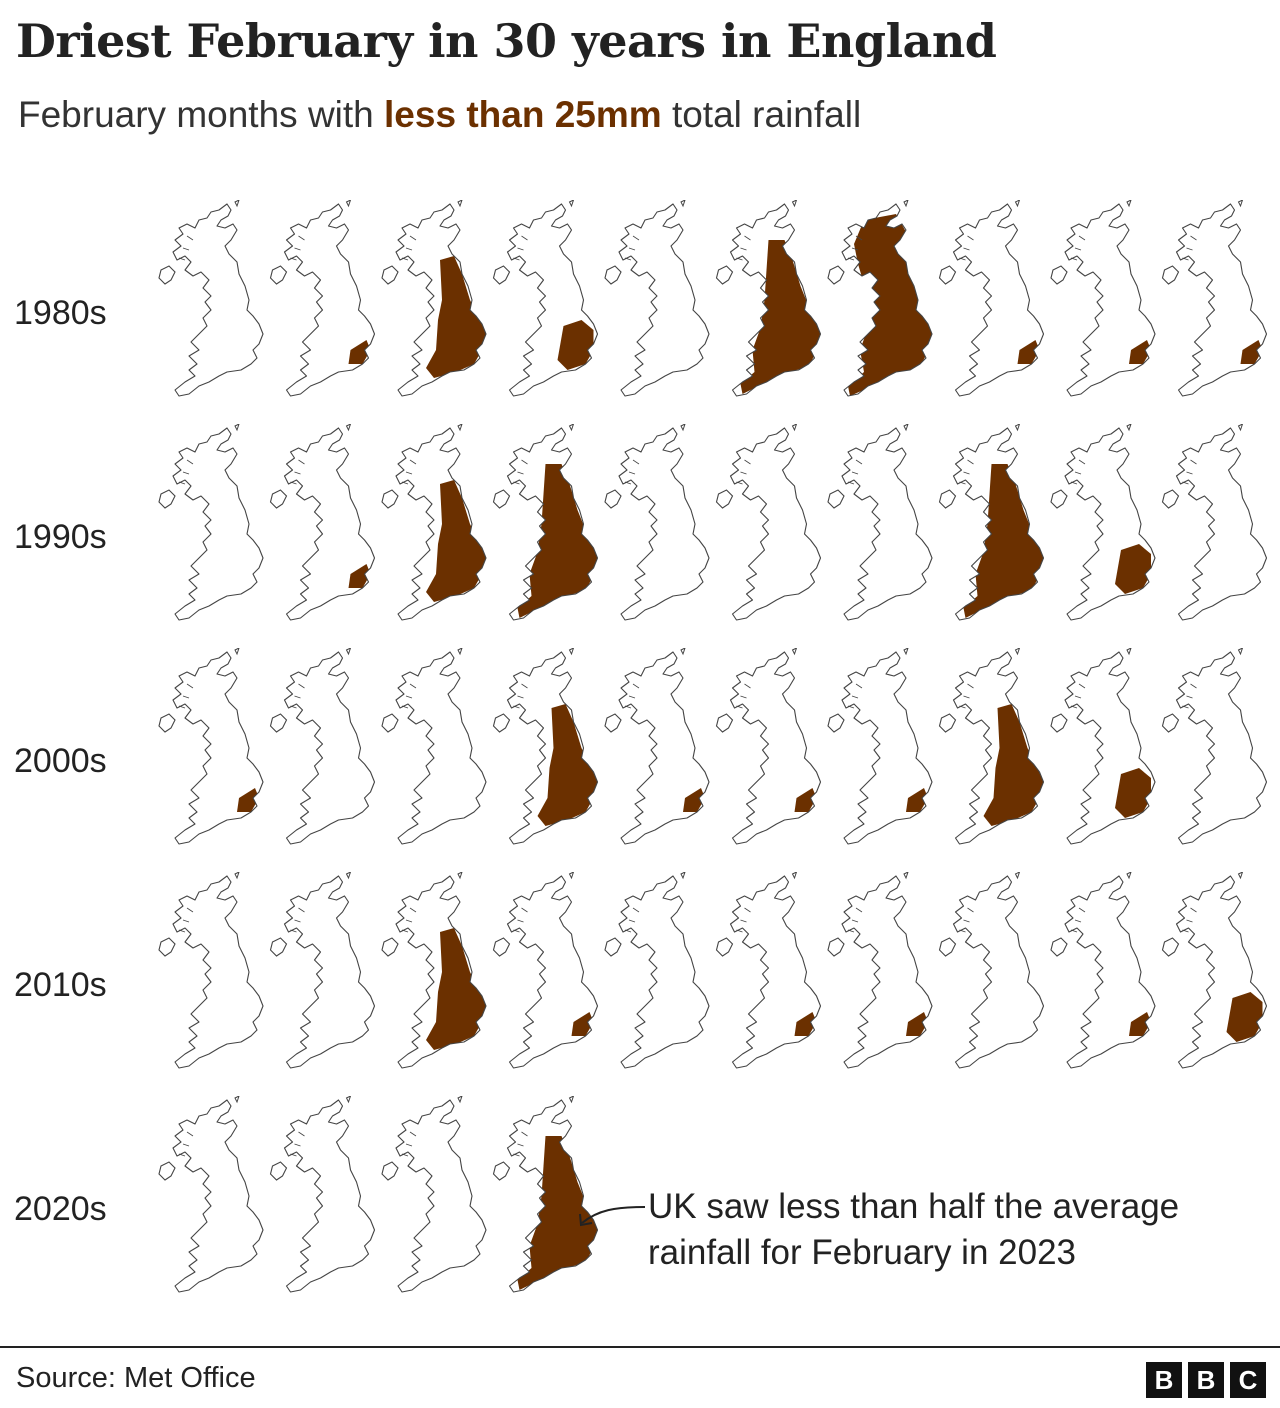  I want to click on annotation-arrow, so click(613, 1215).